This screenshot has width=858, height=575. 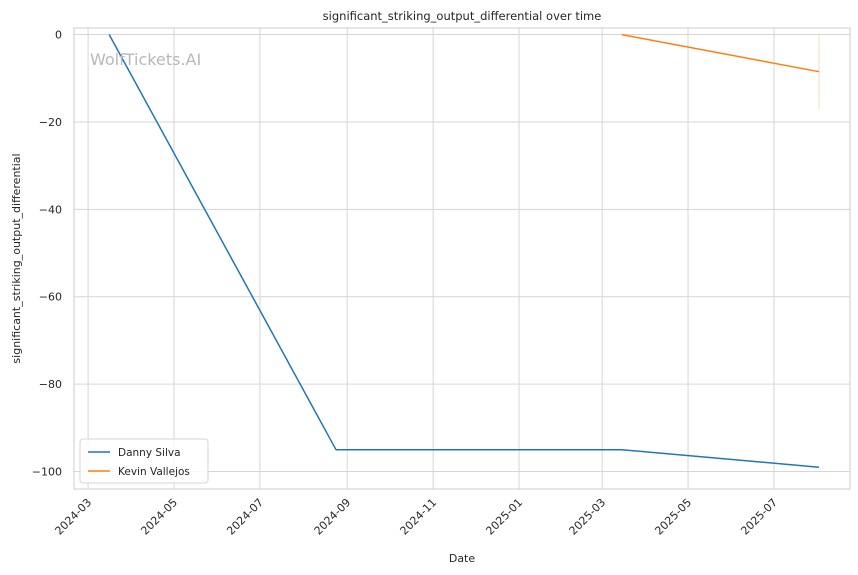 What do you see at coordinates (50, 209) in the screenshot?
I see `y-tick-label: −40` at bounding box center [50, 209].